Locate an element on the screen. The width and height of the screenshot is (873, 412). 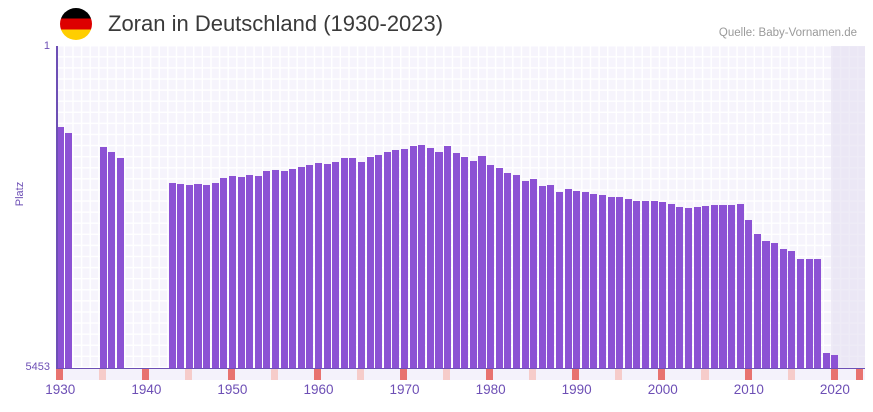
x-marker-1980 is located at coordinates (490, 374).